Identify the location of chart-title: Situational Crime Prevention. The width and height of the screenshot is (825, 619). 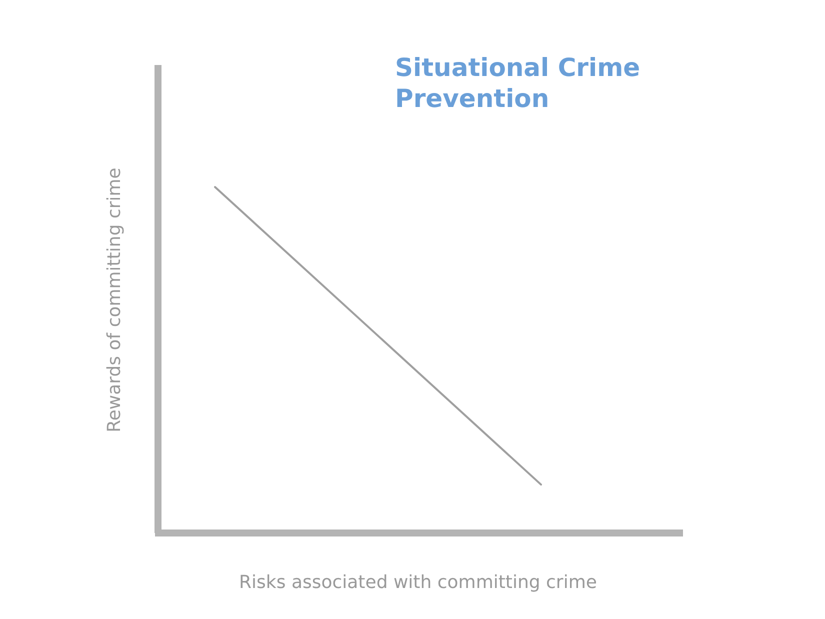
(517, 83).